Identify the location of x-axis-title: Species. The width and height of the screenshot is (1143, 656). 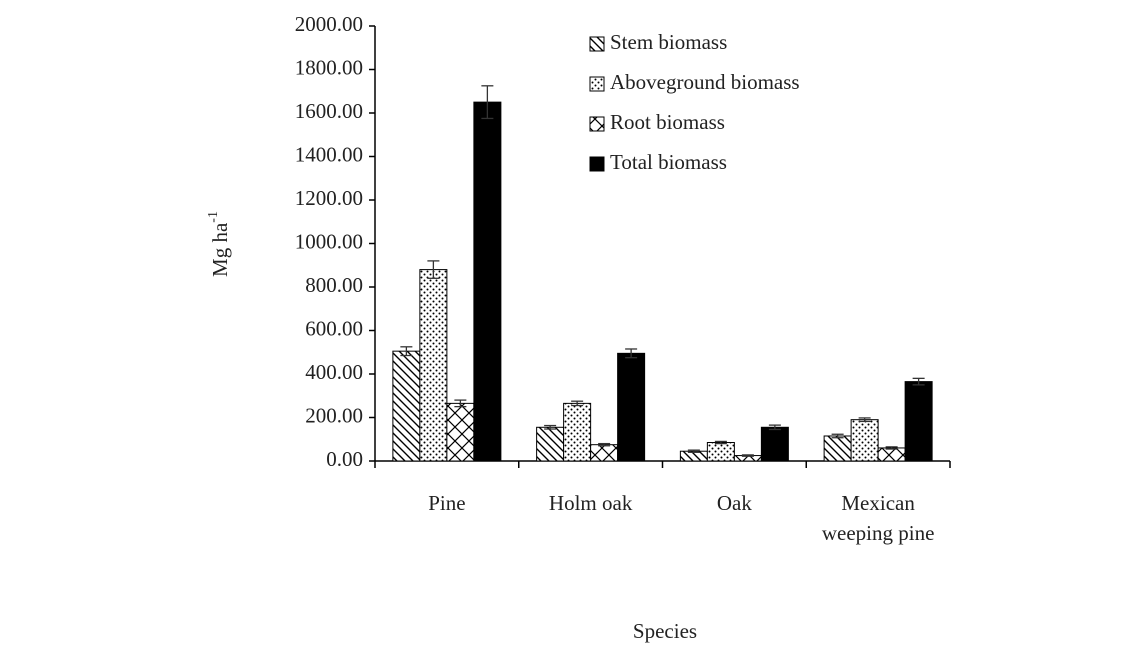
(665, 631).